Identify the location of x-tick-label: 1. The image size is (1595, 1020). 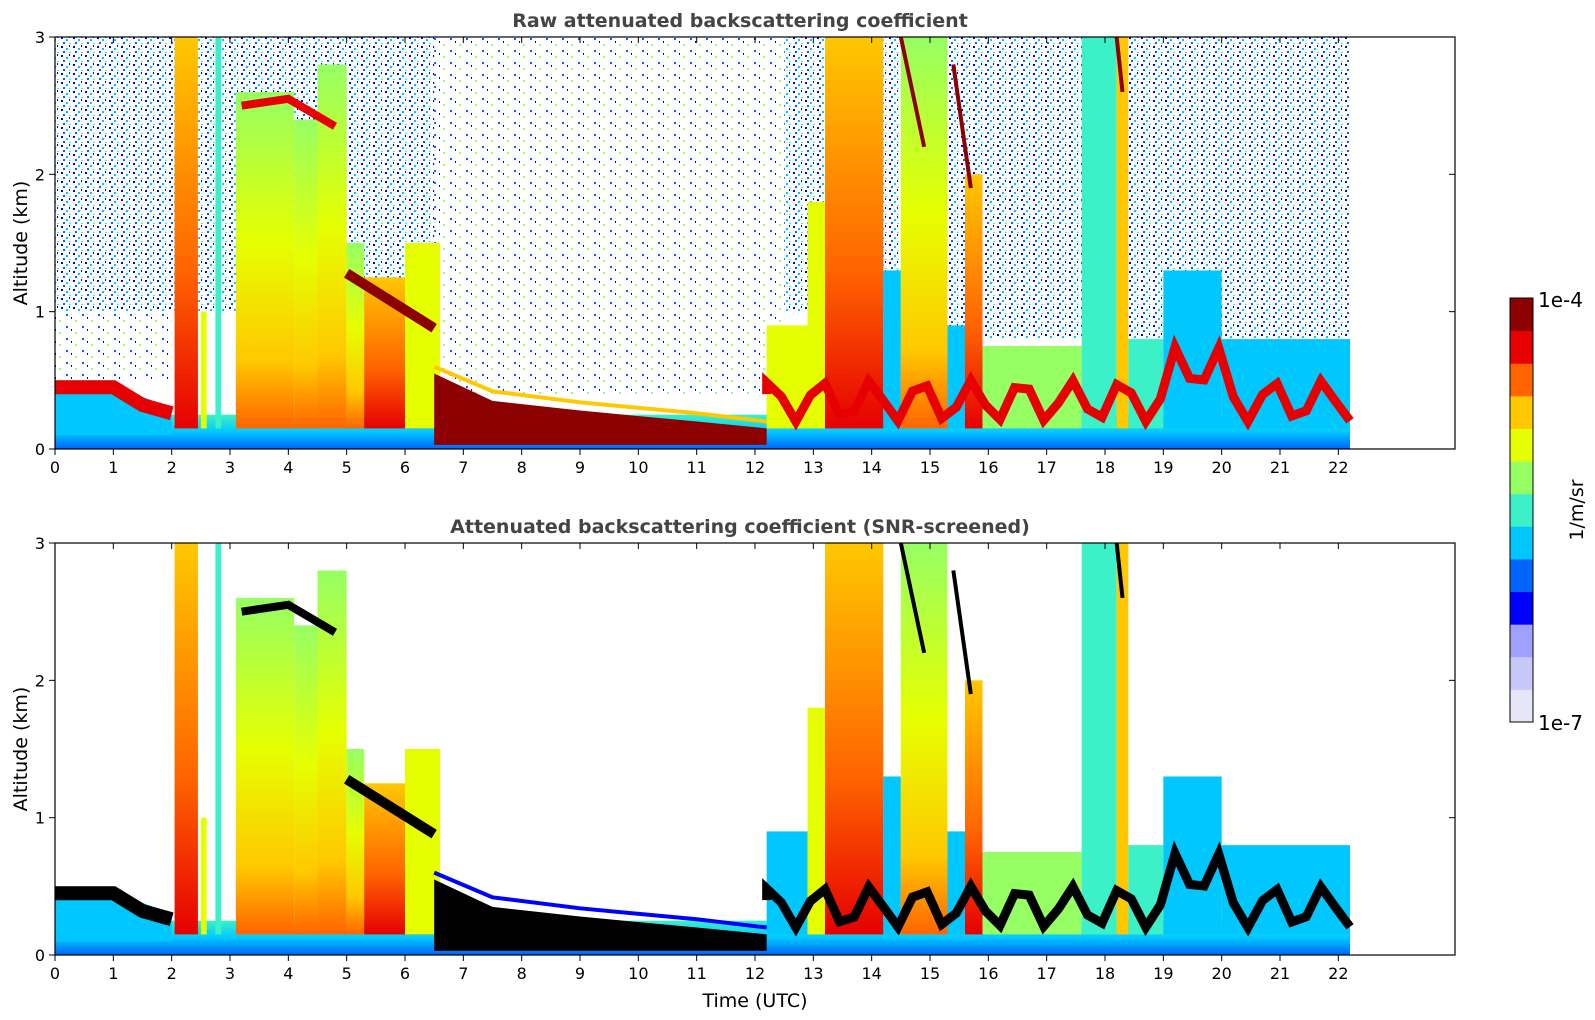
(113, 467).